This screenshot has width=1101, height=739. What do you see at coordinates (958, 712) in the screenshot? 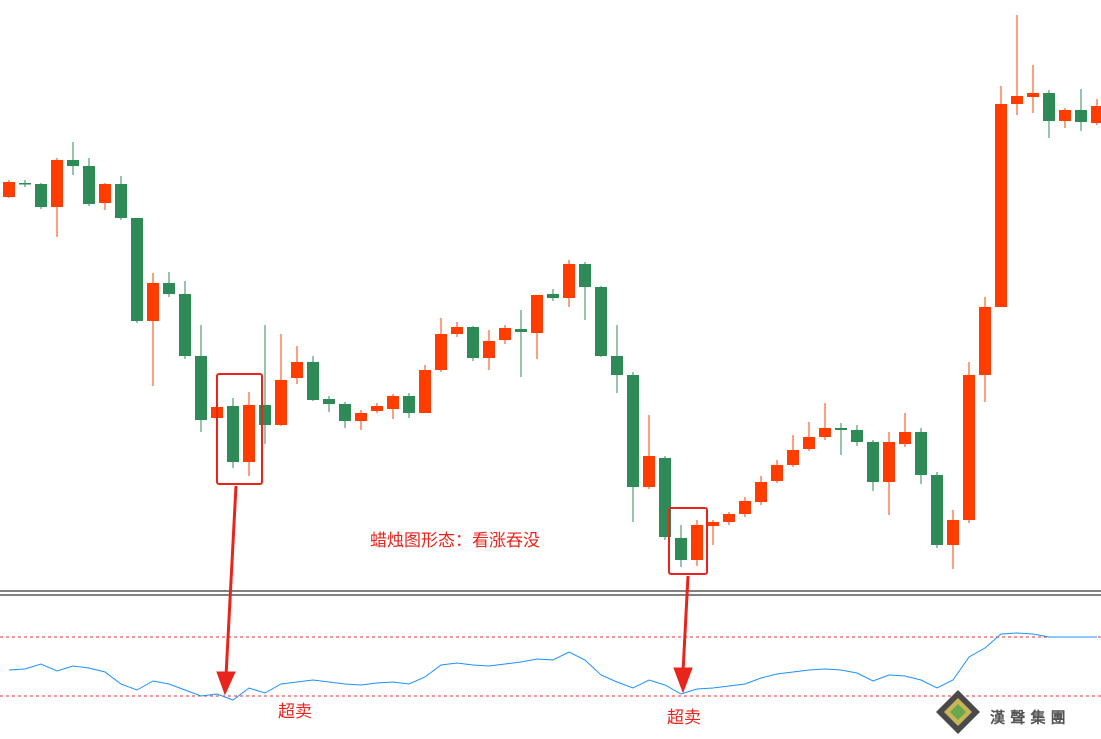
I see `logo-icon` at bounding box center [958, 712].